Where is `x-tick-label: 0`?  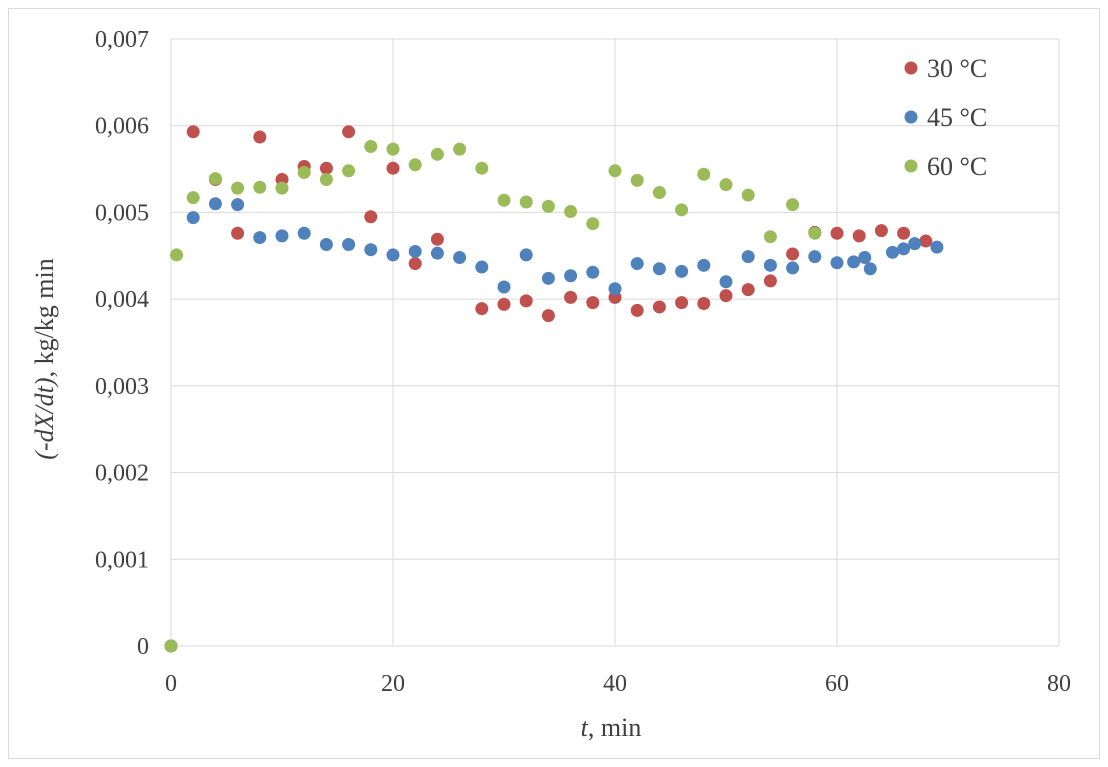 x-tick-label: 0 is located at coordinates (171, 684).